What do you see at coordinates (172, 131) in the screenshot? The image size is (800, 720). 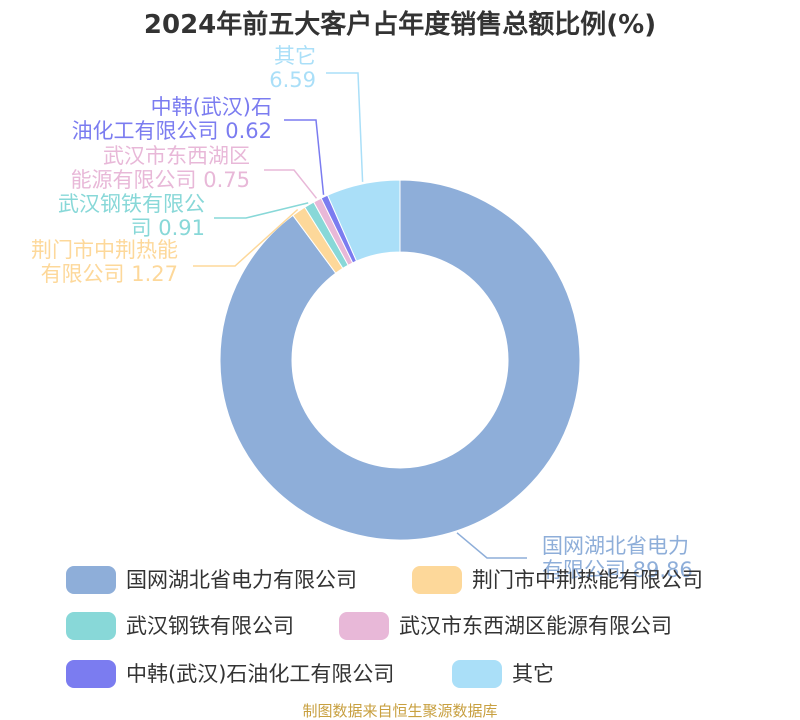 I see `slice-label-4-1: 油化工有限公司 0.62` at bounding box center [172, 131].